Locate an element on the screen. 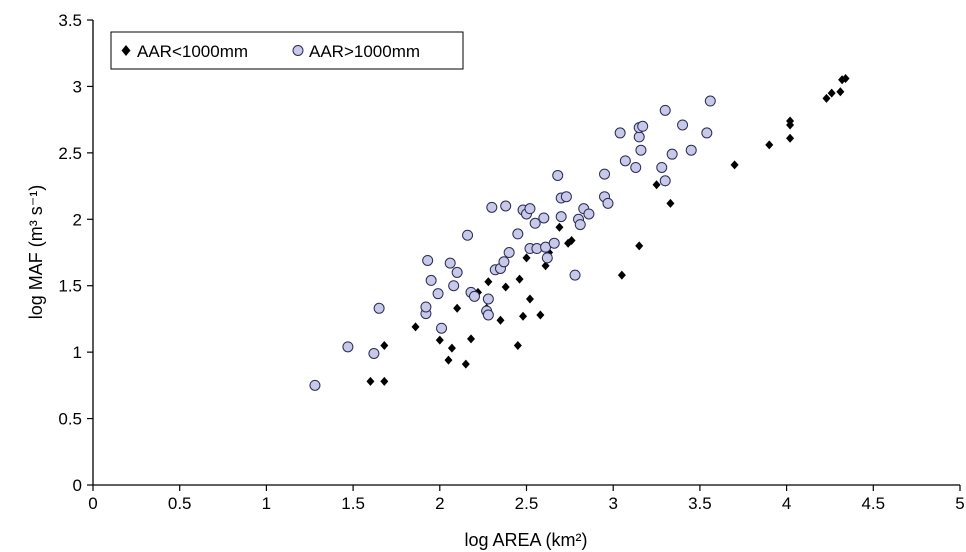 Image resolution: width=966 pixels, height=552 pixels. legend-marker-diamond is located at coordinates (126, 50).